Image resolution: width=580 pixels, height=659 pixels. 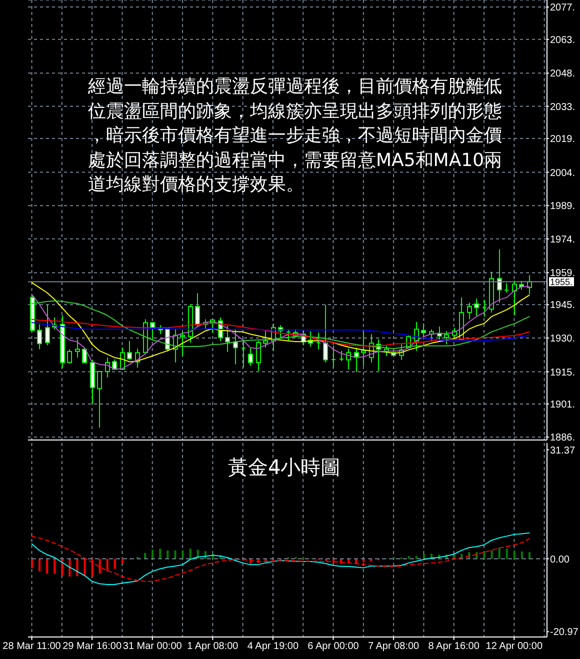 What do you see at coordinates (514, 646) in the screenshot?
I see `x-tick-label: 12 Apr 00:00` at bounding box center [514, 646].